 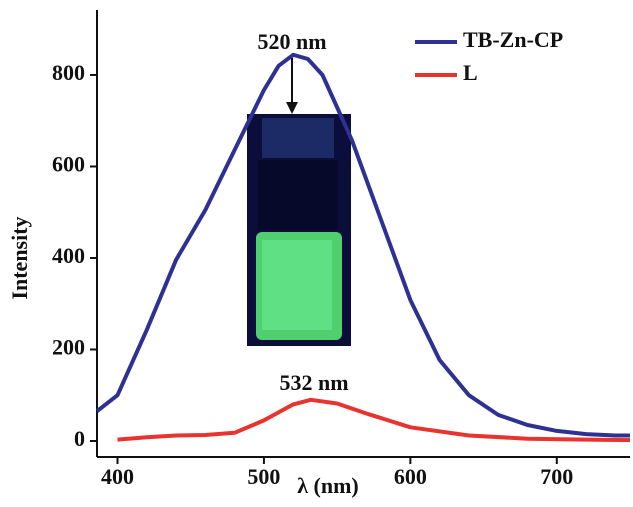 I want to click on legend-label: L, so click(x=470, y=72).